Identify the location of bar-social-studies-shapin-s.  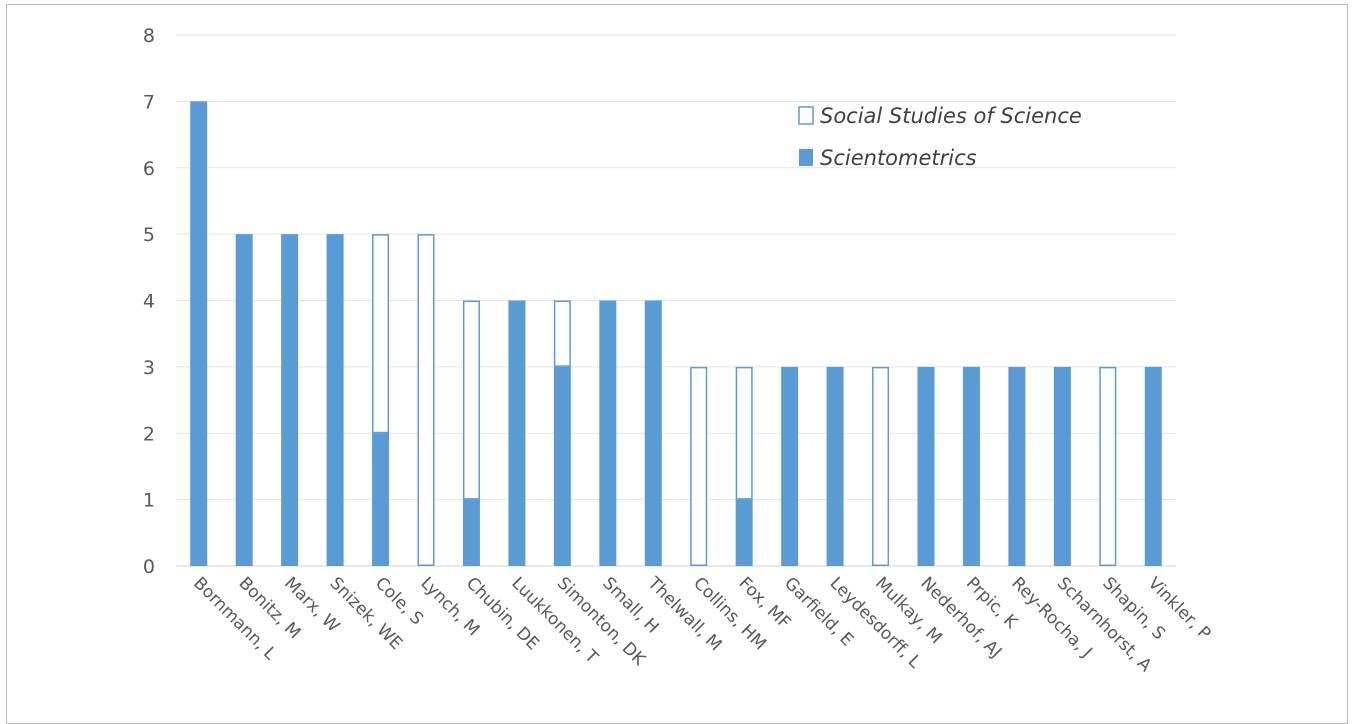
(1108, 466).